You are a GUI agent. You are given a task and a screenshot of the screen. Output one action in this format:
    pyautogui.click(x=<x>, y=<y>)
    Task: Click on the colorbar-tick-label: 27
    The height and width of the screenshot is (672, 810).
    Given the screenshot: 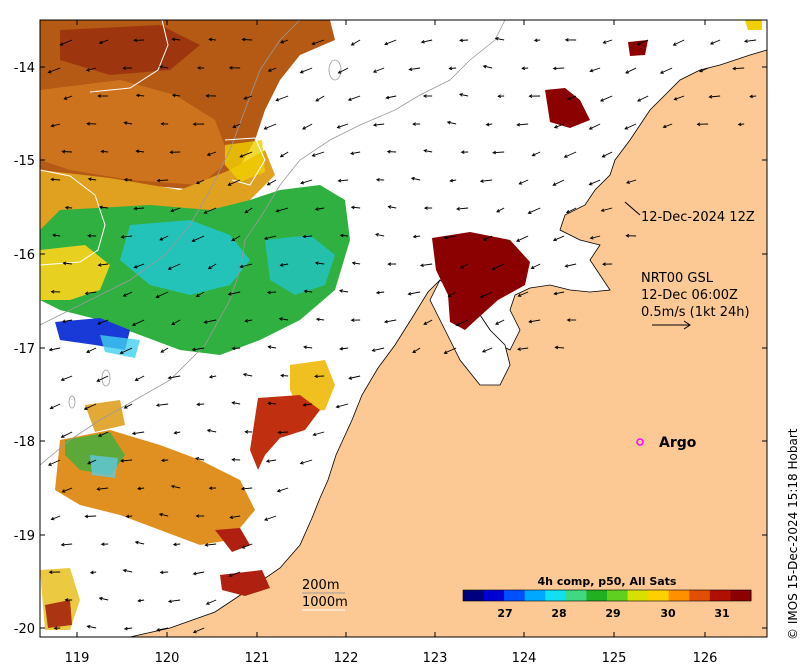 What is the action you would take?
    pyautogui.click(x=504, y=613)
    